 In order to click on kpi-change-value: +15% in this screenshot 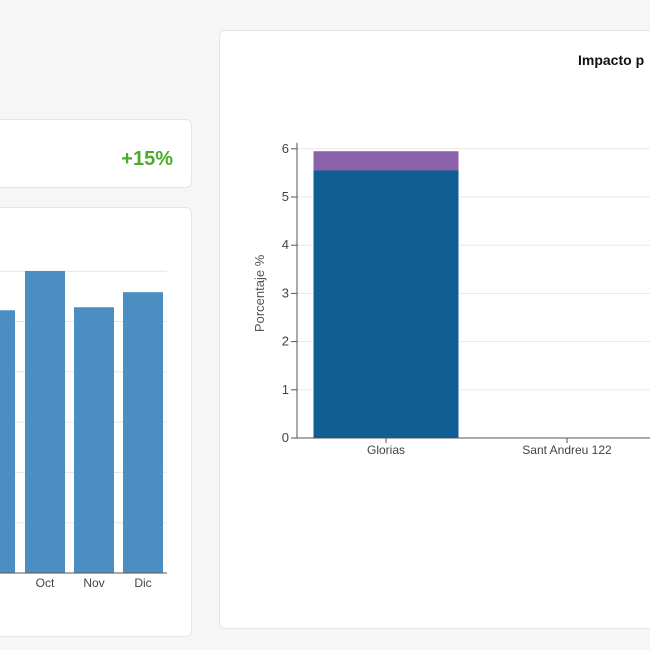, I will do `click(147, 159)`.